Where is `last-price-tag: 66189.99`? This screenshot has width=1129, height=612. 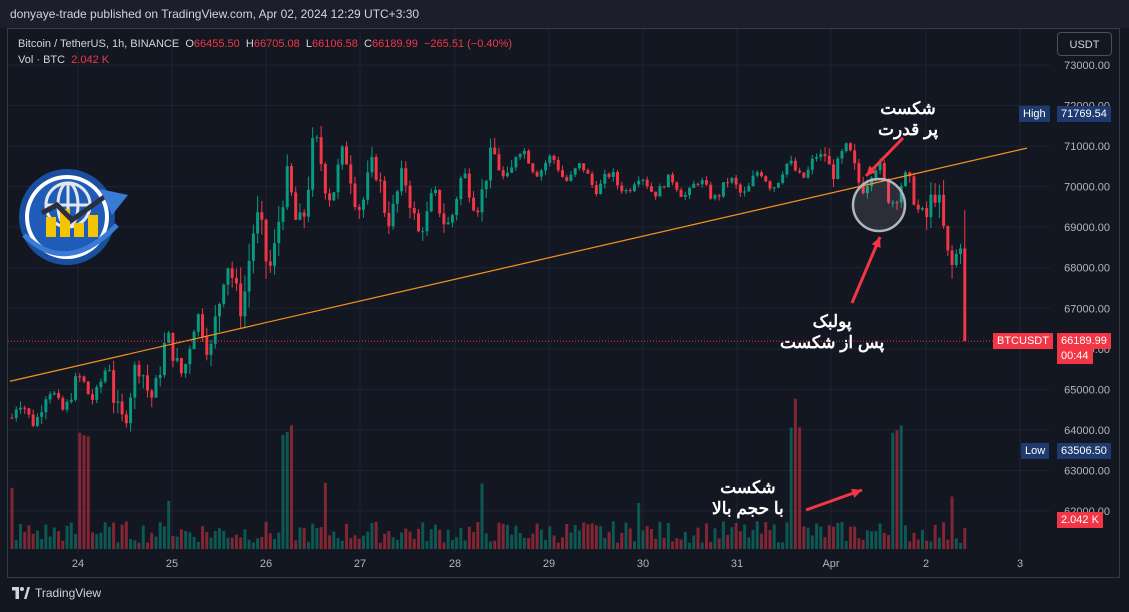 last-price-tag: 66189.99 is located at coordinates (1084, 341).